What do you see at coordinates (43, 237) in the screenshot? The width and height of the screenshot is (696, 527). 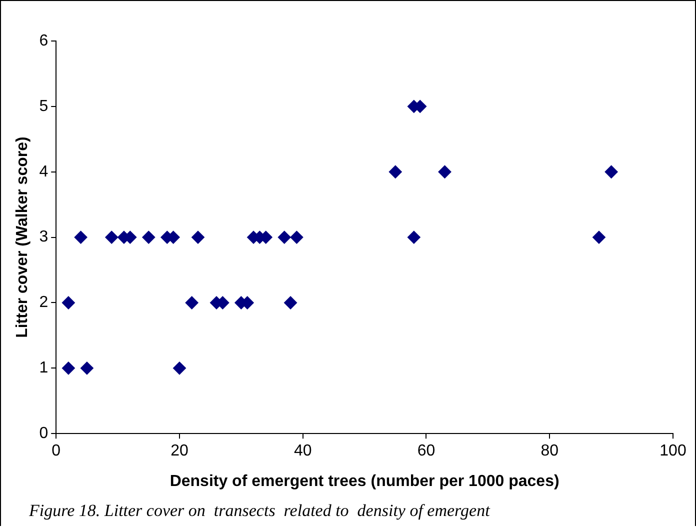 I see `y-tick-label: 3` at bounding box center [43, 237].